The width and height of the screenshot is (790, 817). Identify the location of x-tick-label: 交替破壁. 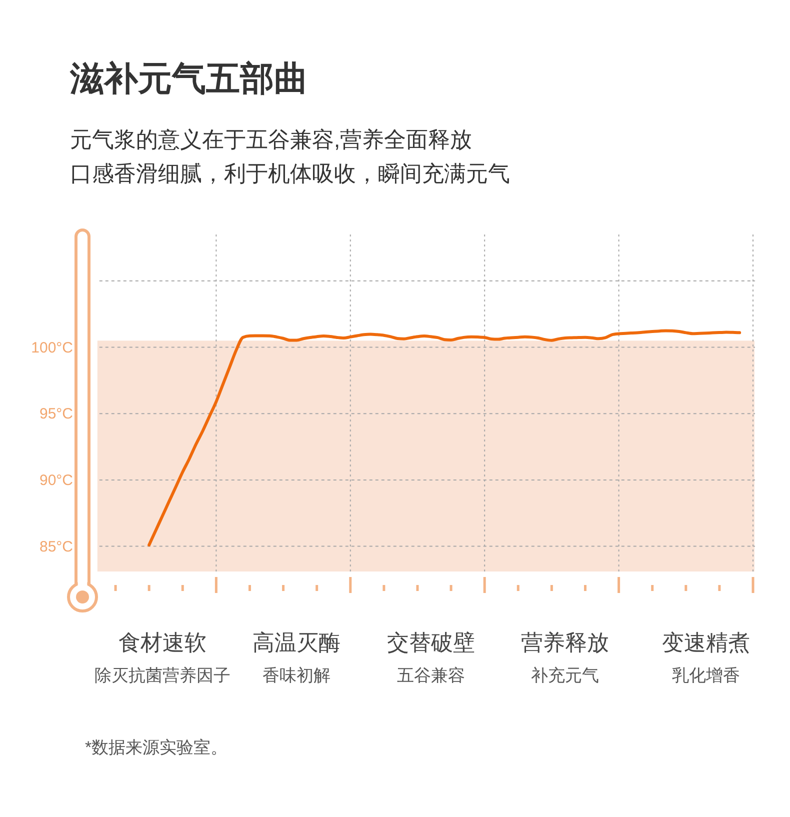
(430, 642).